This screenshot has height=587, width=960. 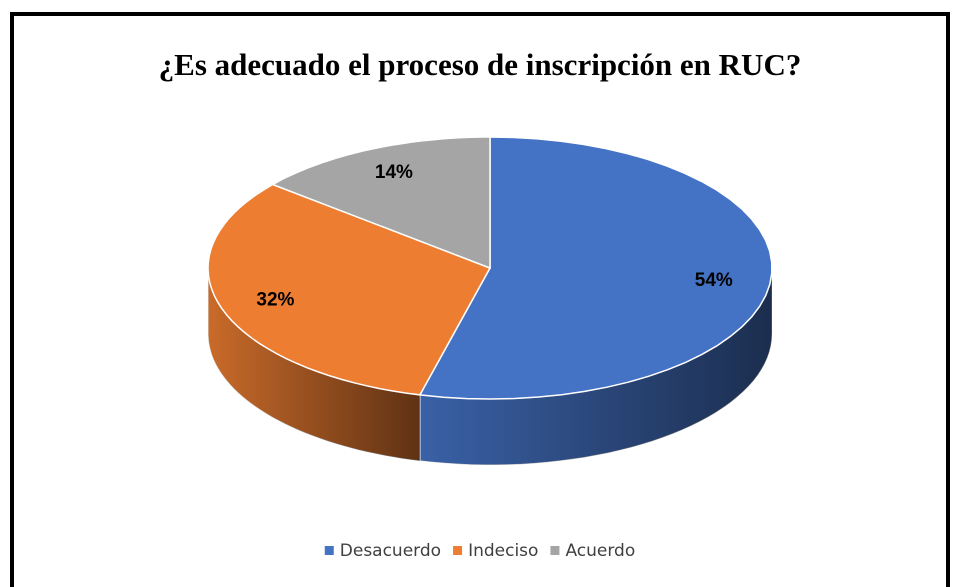 I want to click on legend-label: Desacuerdo, so click(x=390, y=551).